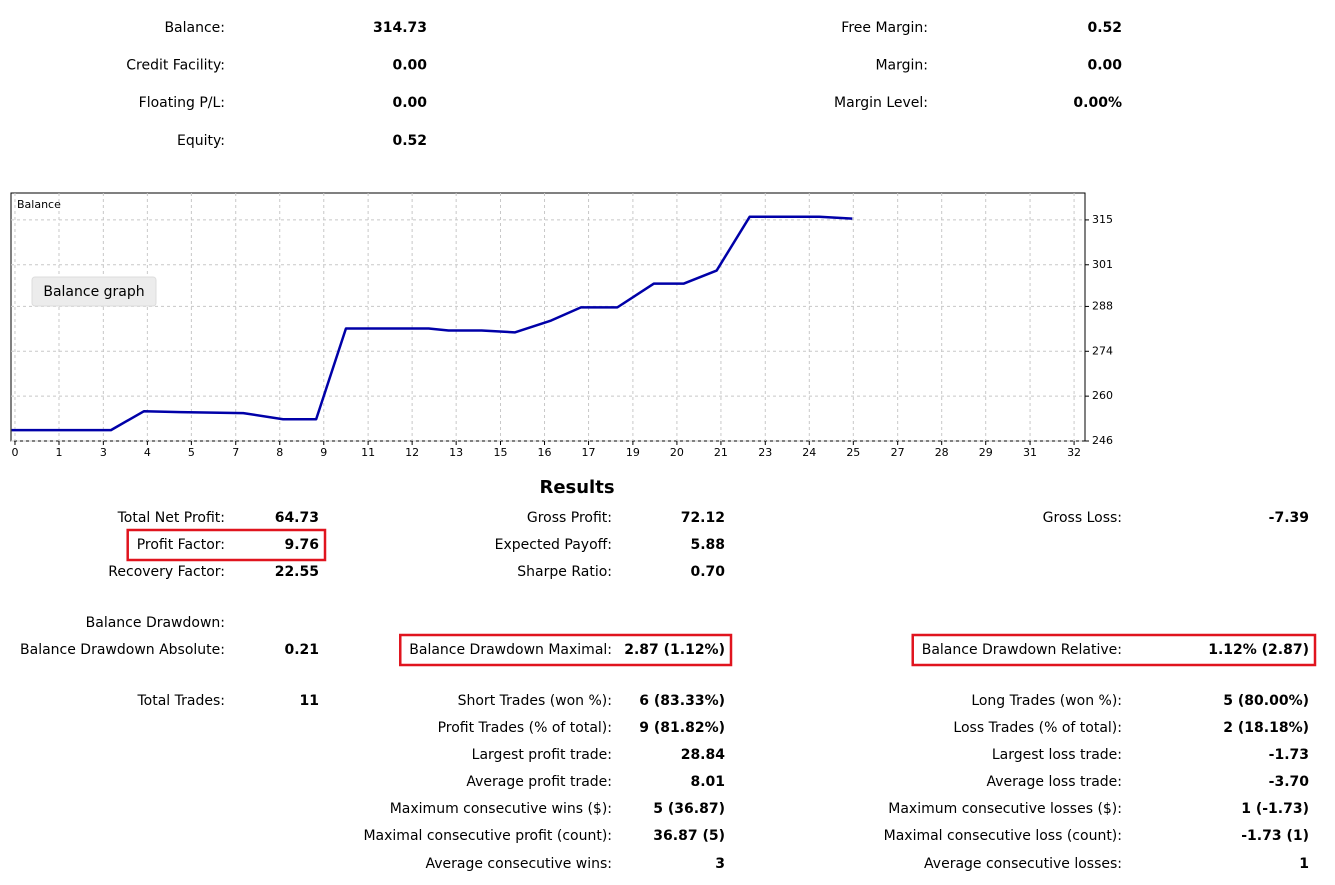 The height and width of the screenshot is (885, 1335). Describe the element at coordinates (58, 452) in the screenshot. I see `x-tick-label: 1` at that location.